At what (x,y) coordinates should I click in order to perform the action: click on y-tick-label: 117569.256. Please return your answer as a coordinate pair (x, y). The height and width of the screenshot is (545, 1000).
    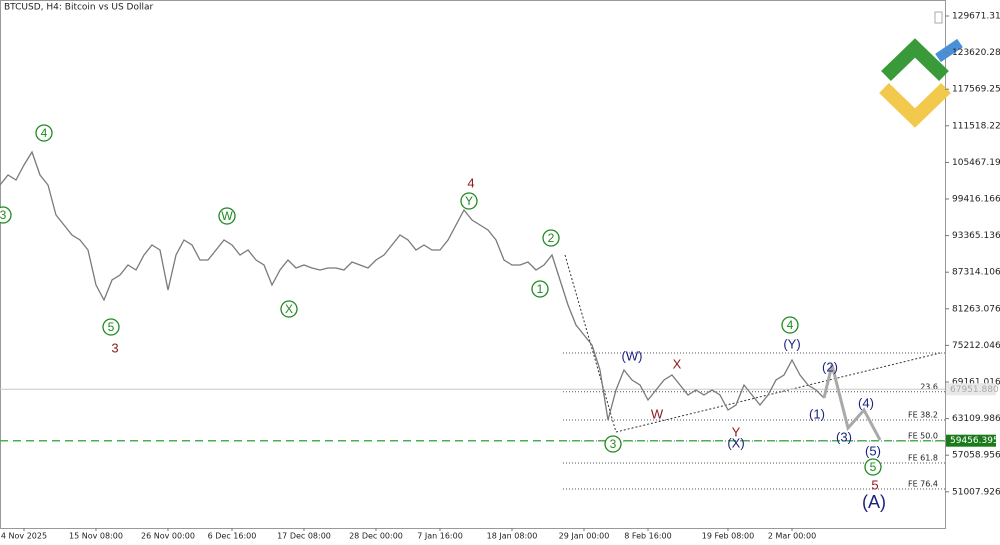
    Looking at the image, I should click on (976, 90).